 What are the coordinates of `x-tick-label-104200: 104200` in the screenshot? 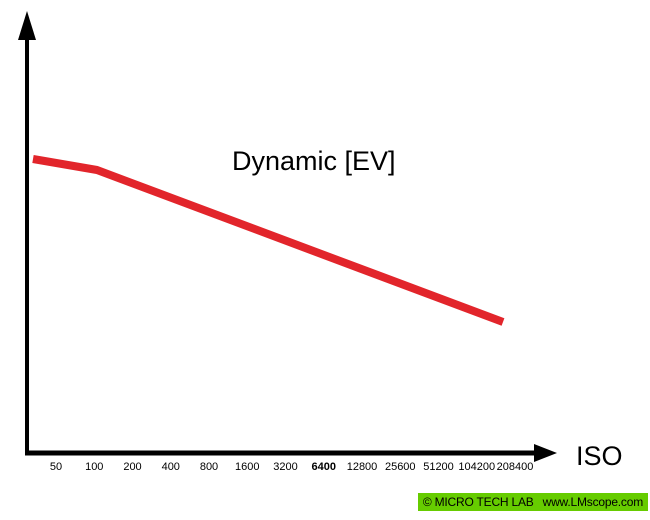 It's located at (477, 467).